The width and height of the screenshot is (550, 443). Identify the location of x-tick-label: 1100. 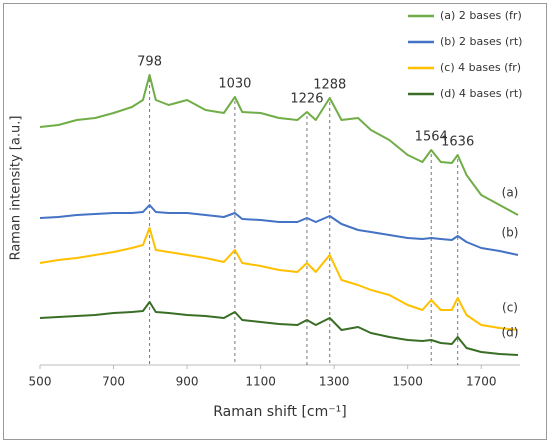
(260, 382).